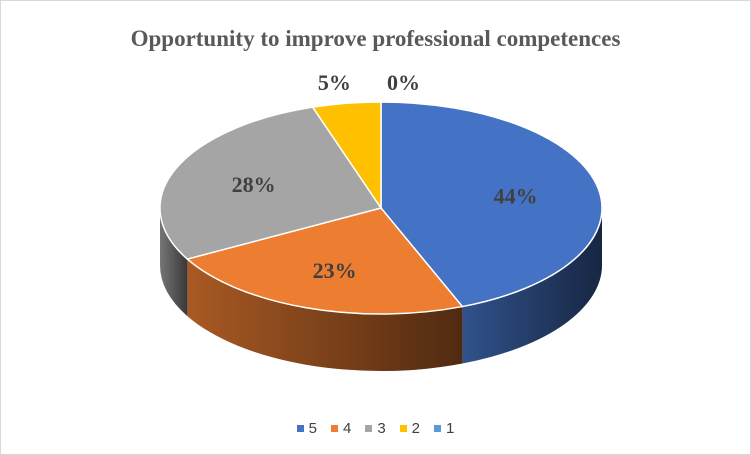  Describe the element at coordinates (341, 428) in the screenshot. I see `legend-item-4: 4` at that location.